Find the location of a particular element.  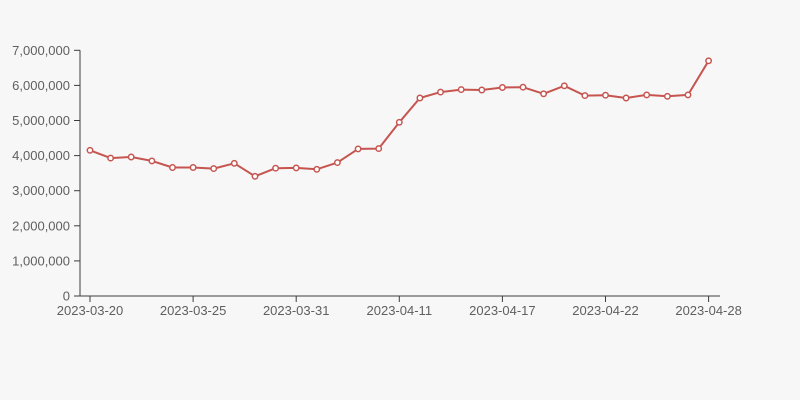

x-axis-tick-label: 2023-03-20 is located at coordinates (90, 310).